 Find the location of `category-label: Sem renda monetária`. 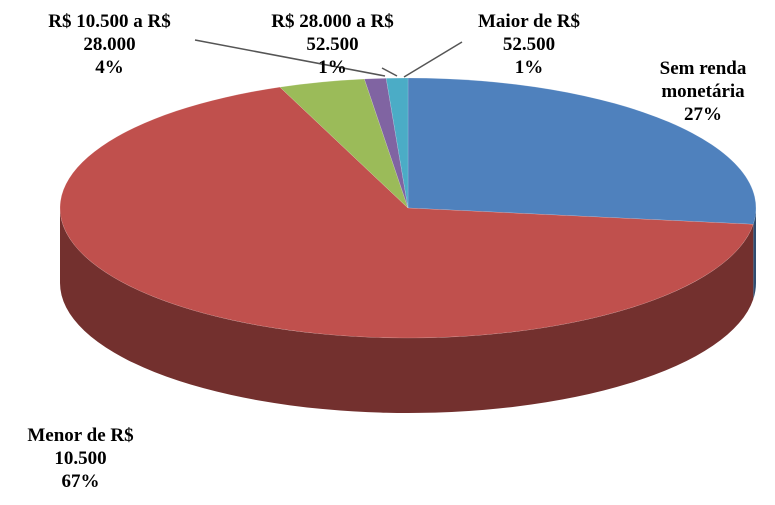

category-label: Sem renda monetária is located at coordinates (703, 80).